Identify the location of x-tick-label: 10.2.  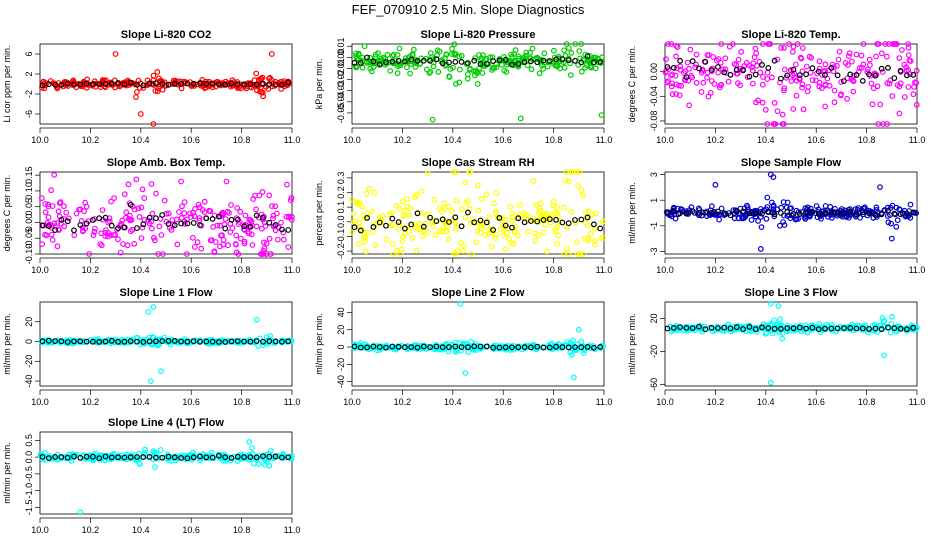
(716, 270).